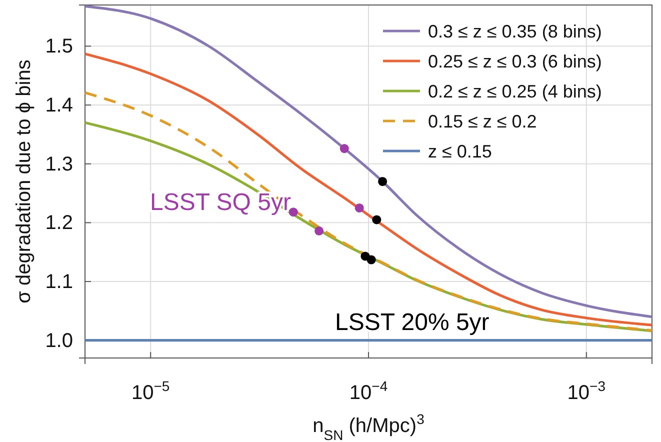  What do you see at coordinates (24, 182) in the screenshot?
I see `y-axis-title: σ degradation due to ϕ bins` at bounding box center [24, 182].